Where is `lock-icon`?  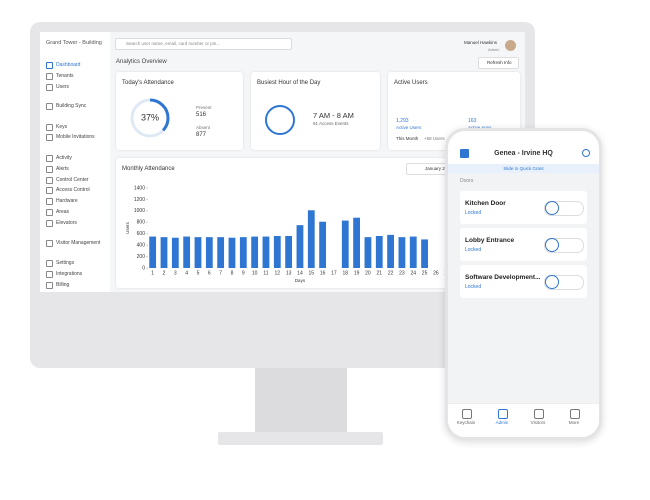
lock-icon is located at coordinates (552, 282).